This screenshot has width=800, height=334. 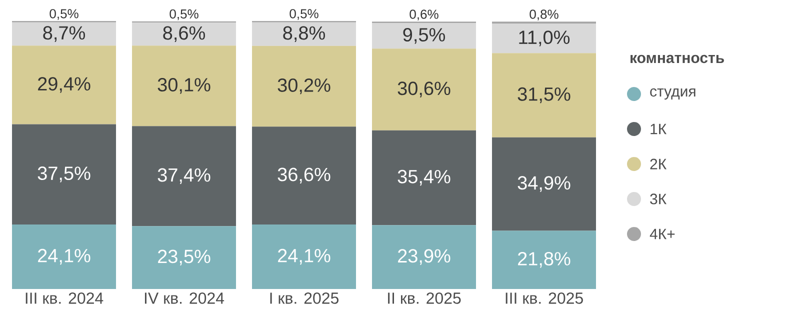 I want to click on data-label: 37,4%, so click(x=184, y=176).